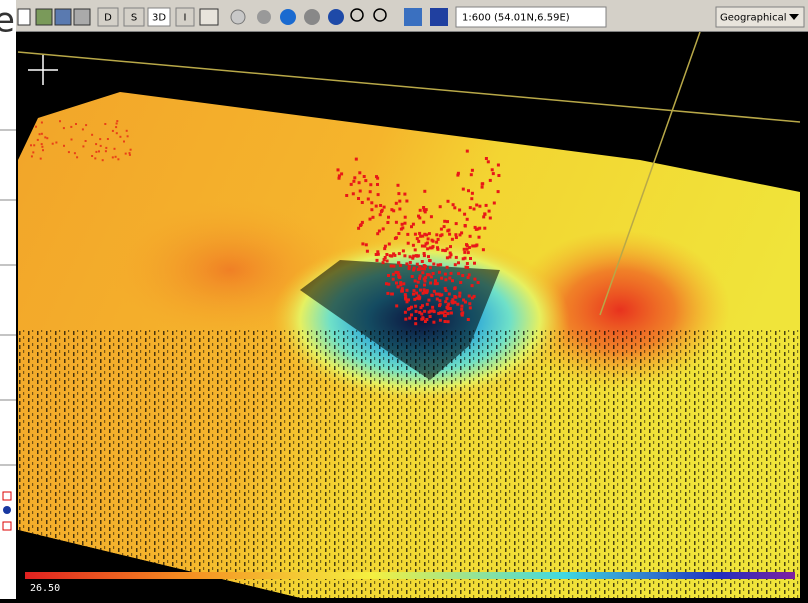 This screenshot has height=603, width=808. What do you see at coordinates (794, 17) in the screenshot?
I see `dropdown-arrow` at bounding box center [794, 17].